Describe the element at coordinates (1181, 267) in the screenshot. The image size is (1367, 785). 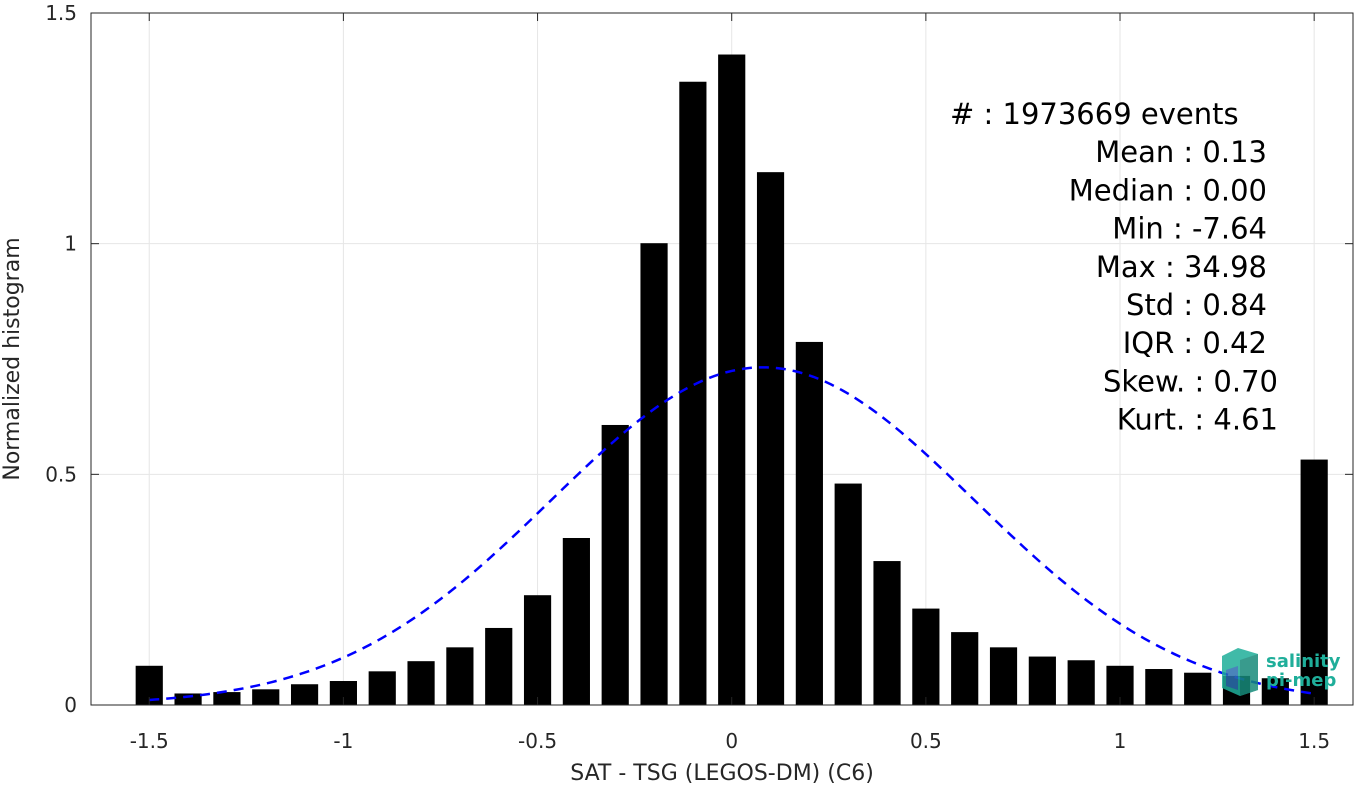
I see `stat-line: Max : 34.98` at that location.